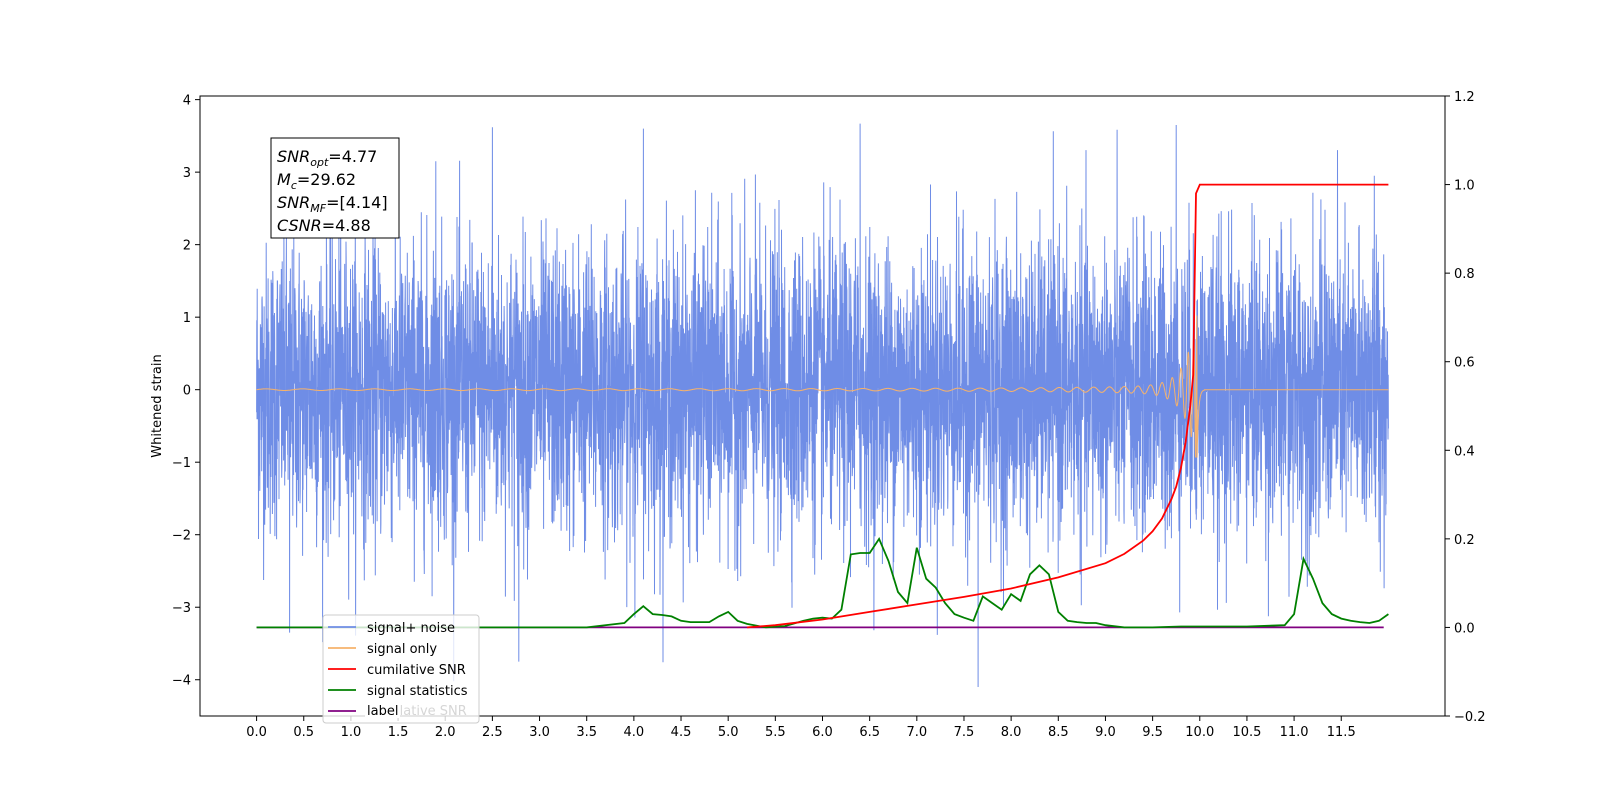 This screenshot has width=1600, height=800. I want to click on y2-tick-label: −0.2, so click(1470, 717).